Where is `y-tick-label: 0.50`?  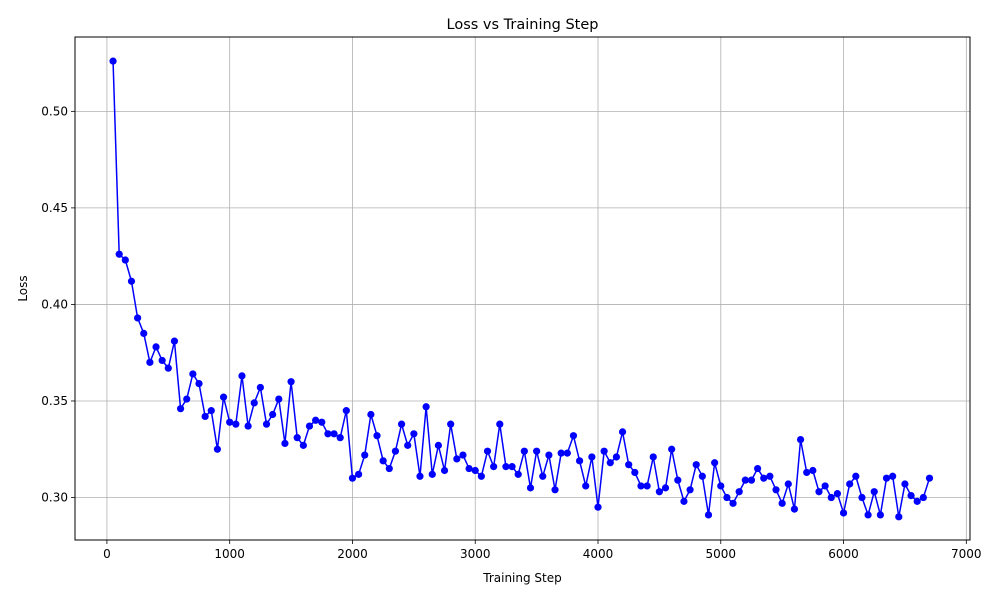
y-tick-label: 0.50 is located at coordinates (54, 111).